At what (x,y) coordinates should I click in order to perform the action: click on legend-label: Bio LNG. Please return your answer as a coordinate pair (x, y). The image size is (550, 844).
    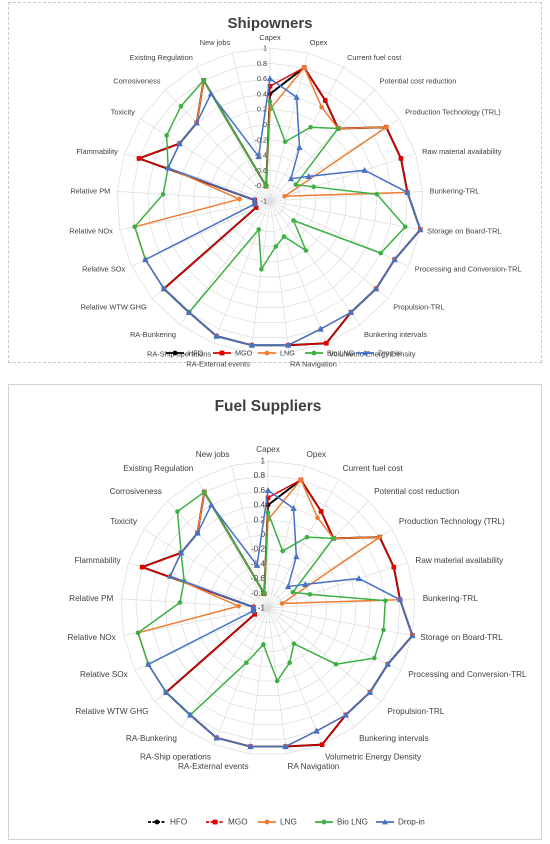
    Looking at the image, I should click on (352, 822).